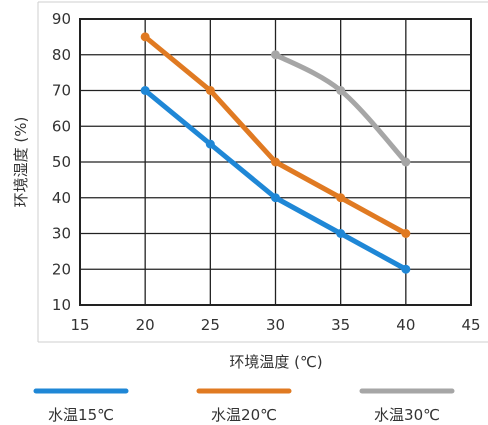 The image size is (488, 425). What do you see at coordinates (21, 162) in the screenshot?
I see `y-axis-title: 环境湿度 (%)` at bounding box center [21, 162].